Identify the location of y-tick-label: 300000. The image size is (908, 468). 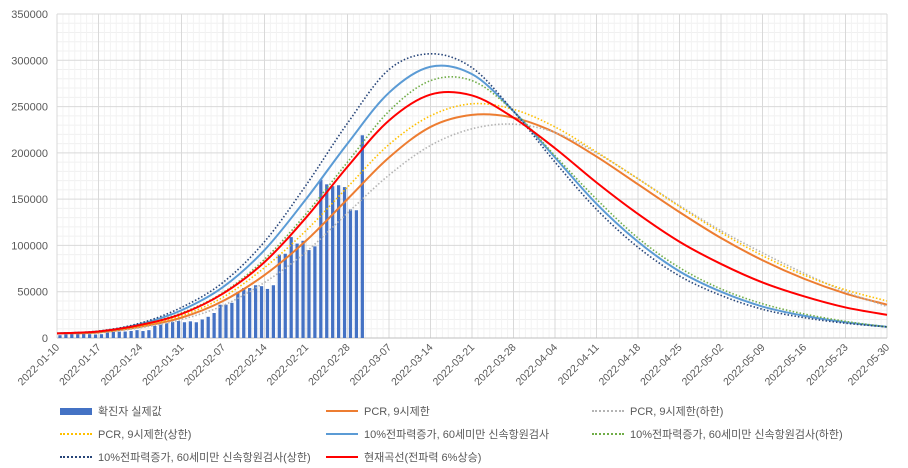
(29, 61).